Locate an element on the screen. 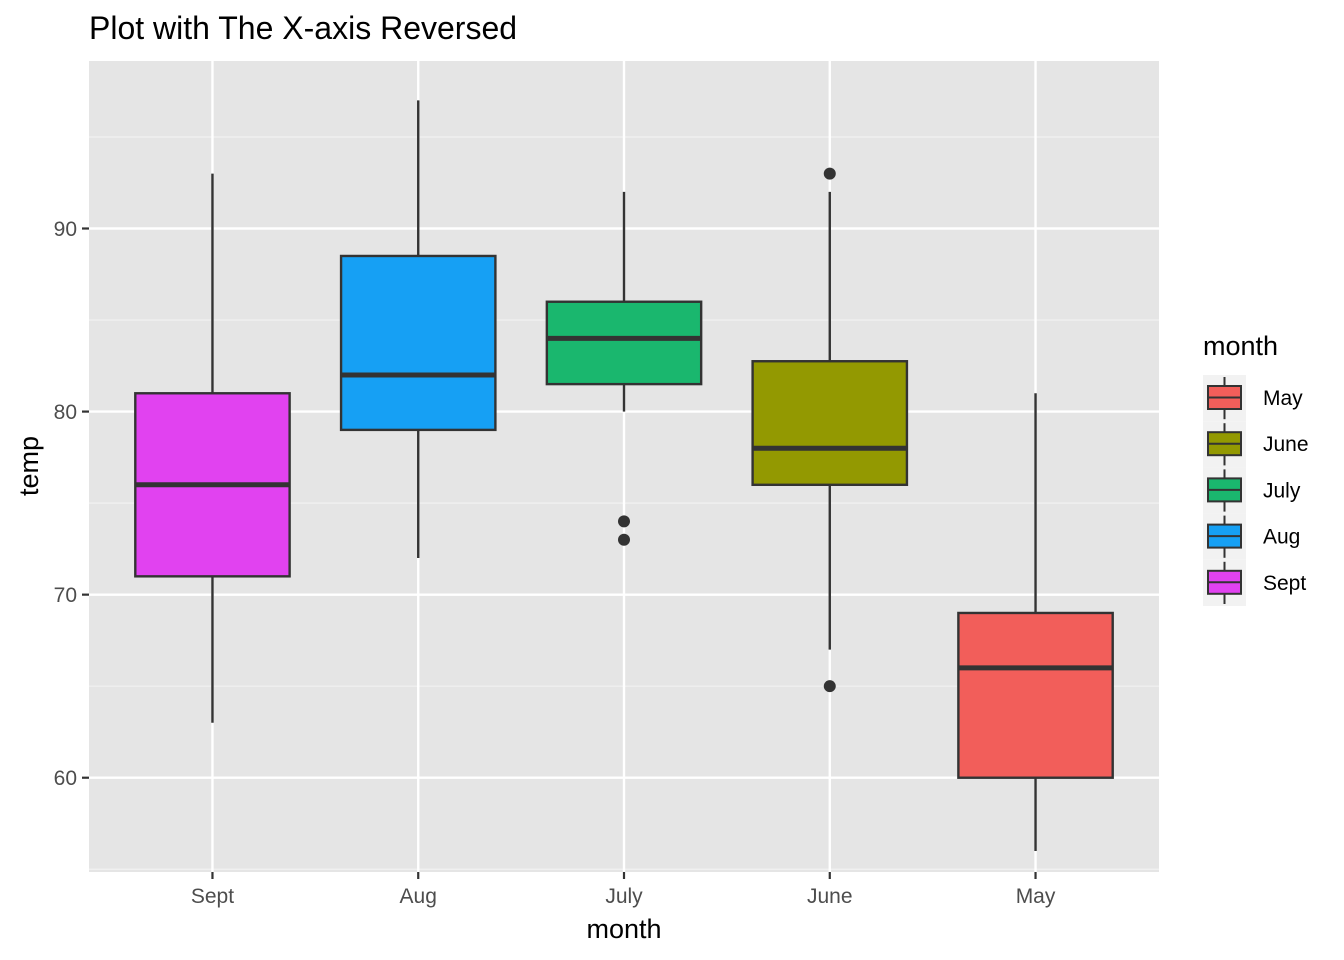 Image resolution: width=1344 pixels, height=960 pixels. legend-item-july: July is located at coordinates (1252, 490).